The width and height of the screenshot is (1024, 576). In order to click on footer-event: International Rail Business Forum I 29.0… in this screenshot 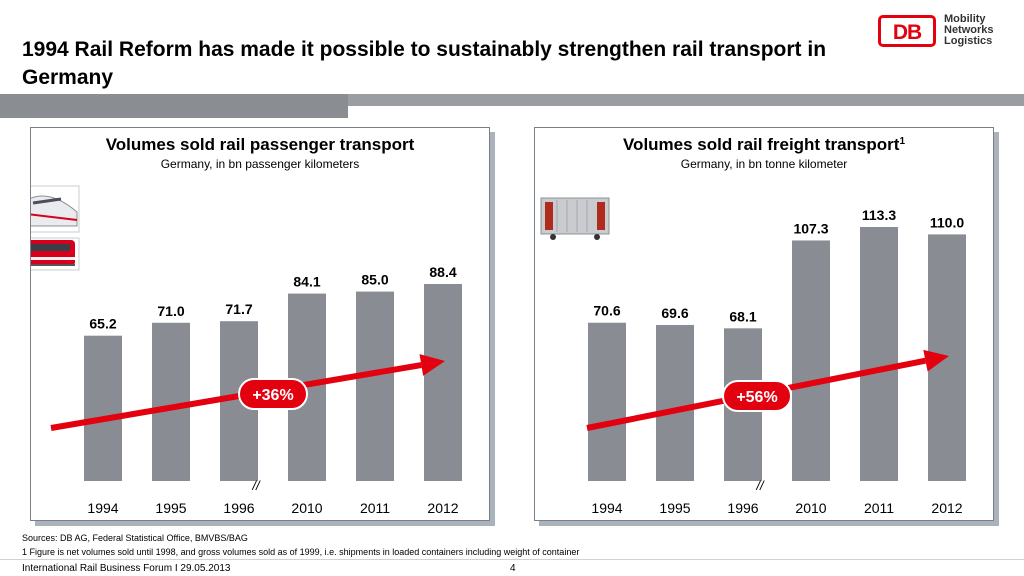, I will do `click(126, 568)`.